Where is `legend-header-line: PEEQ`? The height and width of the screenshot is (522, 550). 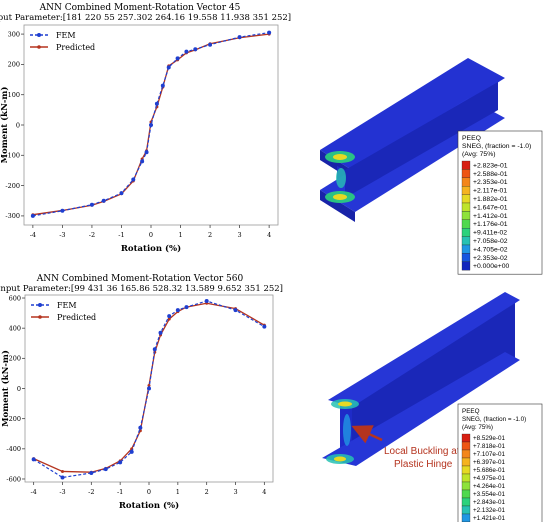
legend-header-line: PEEQ is located at coordinates (471, 411).